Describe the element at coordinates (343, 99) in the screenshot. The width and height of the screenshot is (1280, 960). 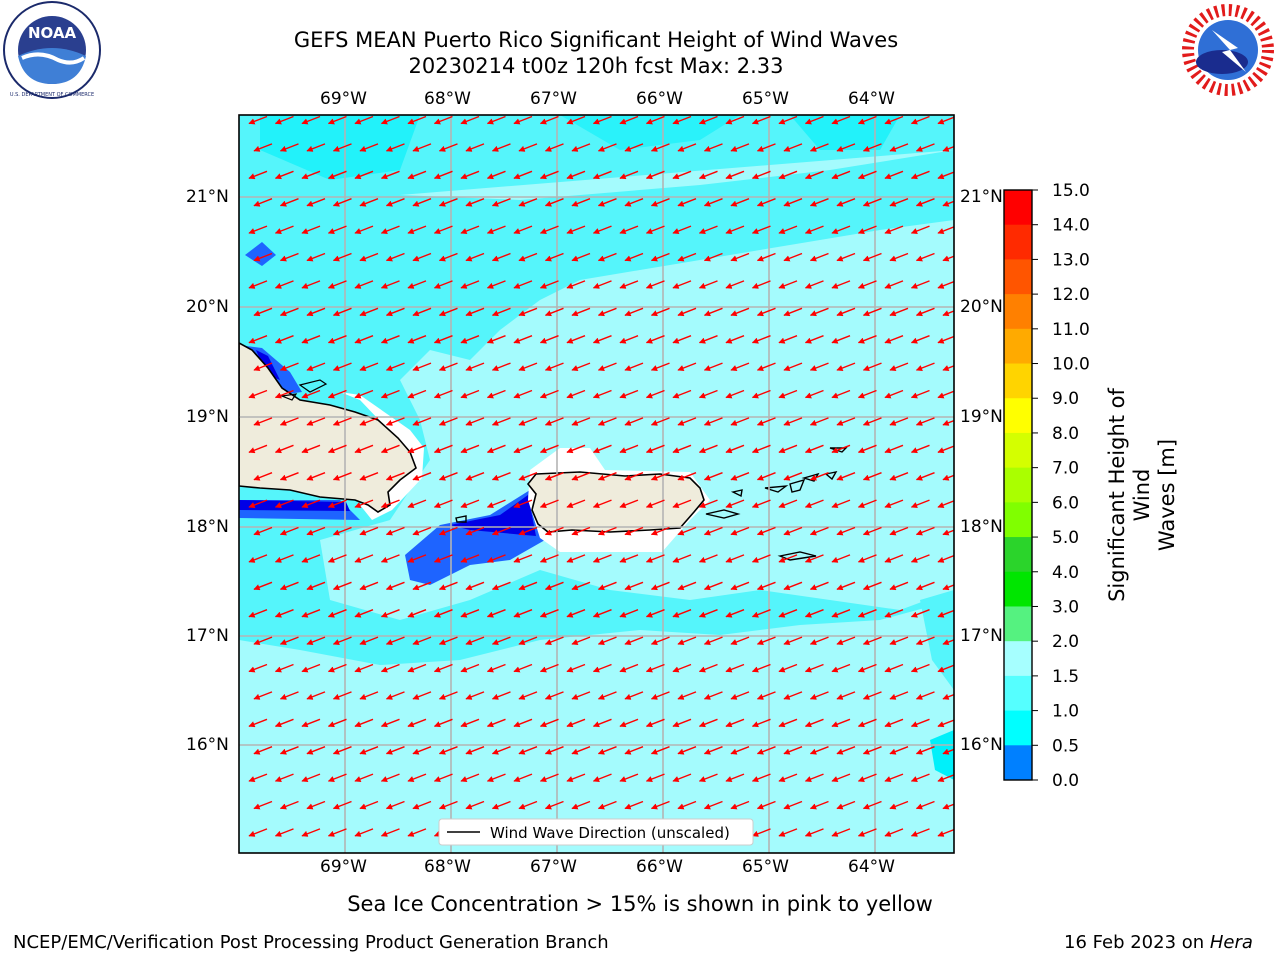
I see `lon-label-top-69: 69°W` at that location.